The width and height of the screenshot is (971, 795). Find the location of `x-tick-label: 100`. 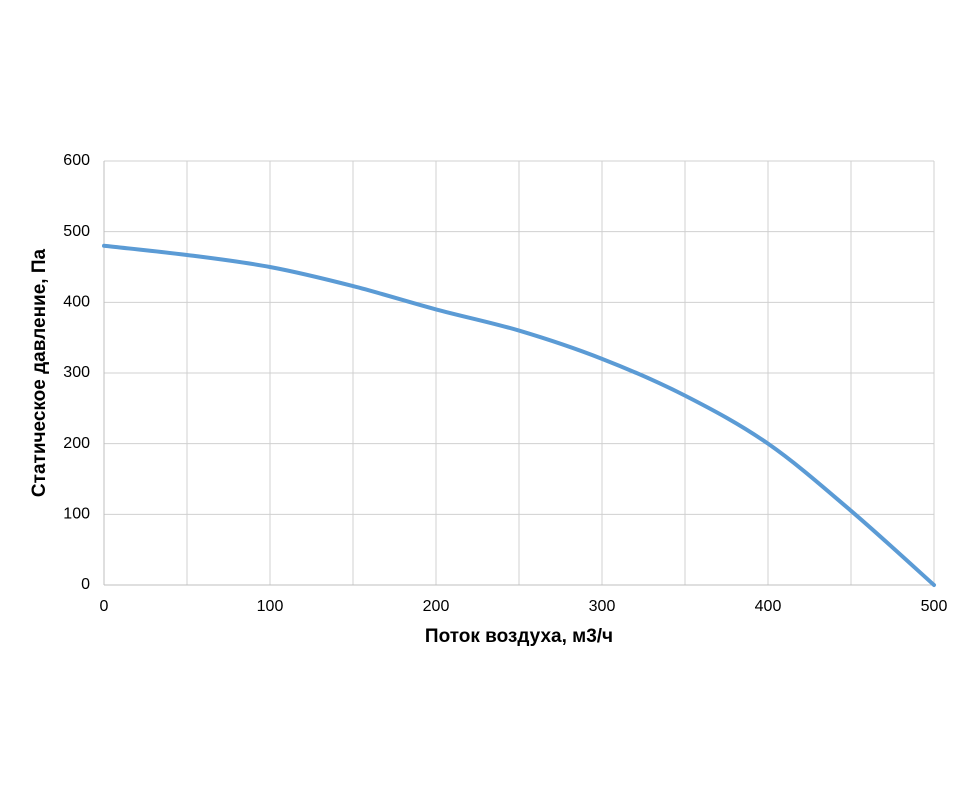

x-tick-label: 100 is located at coordinates (270, 606).